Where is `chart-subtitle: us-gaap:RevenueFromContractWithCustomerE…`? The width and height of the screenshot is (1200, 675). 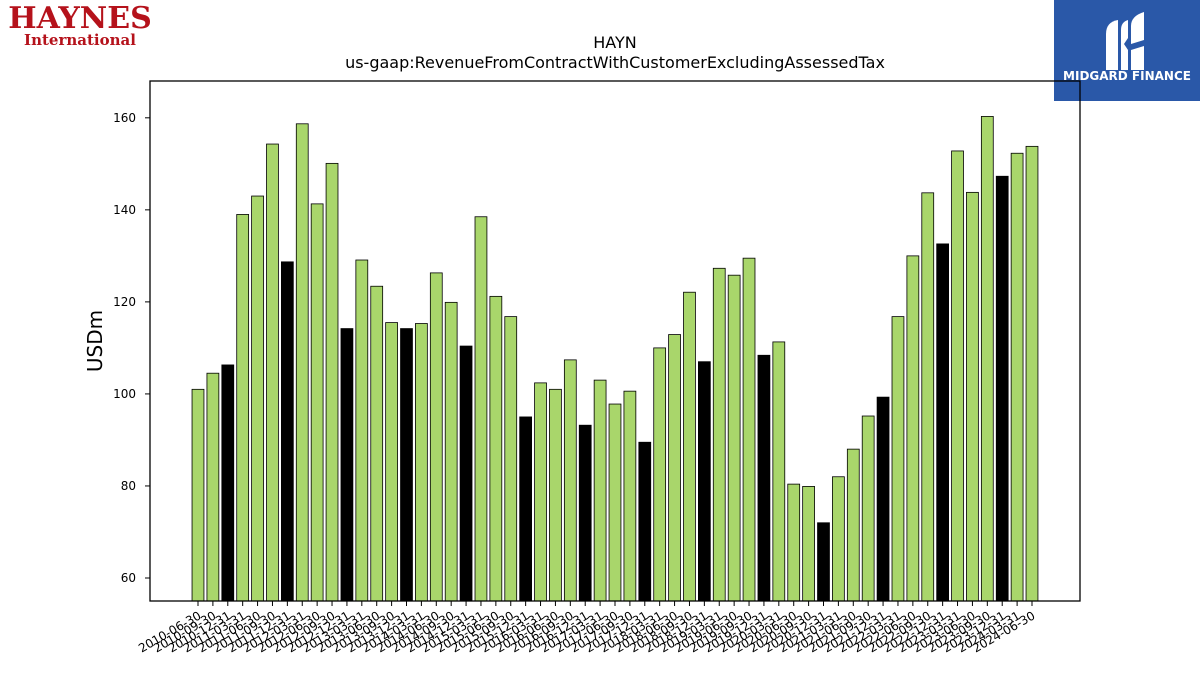 chart-subtitle: us-gaap:RevenueFromContractWithCustomerE… is located at coordinates (615, 62).